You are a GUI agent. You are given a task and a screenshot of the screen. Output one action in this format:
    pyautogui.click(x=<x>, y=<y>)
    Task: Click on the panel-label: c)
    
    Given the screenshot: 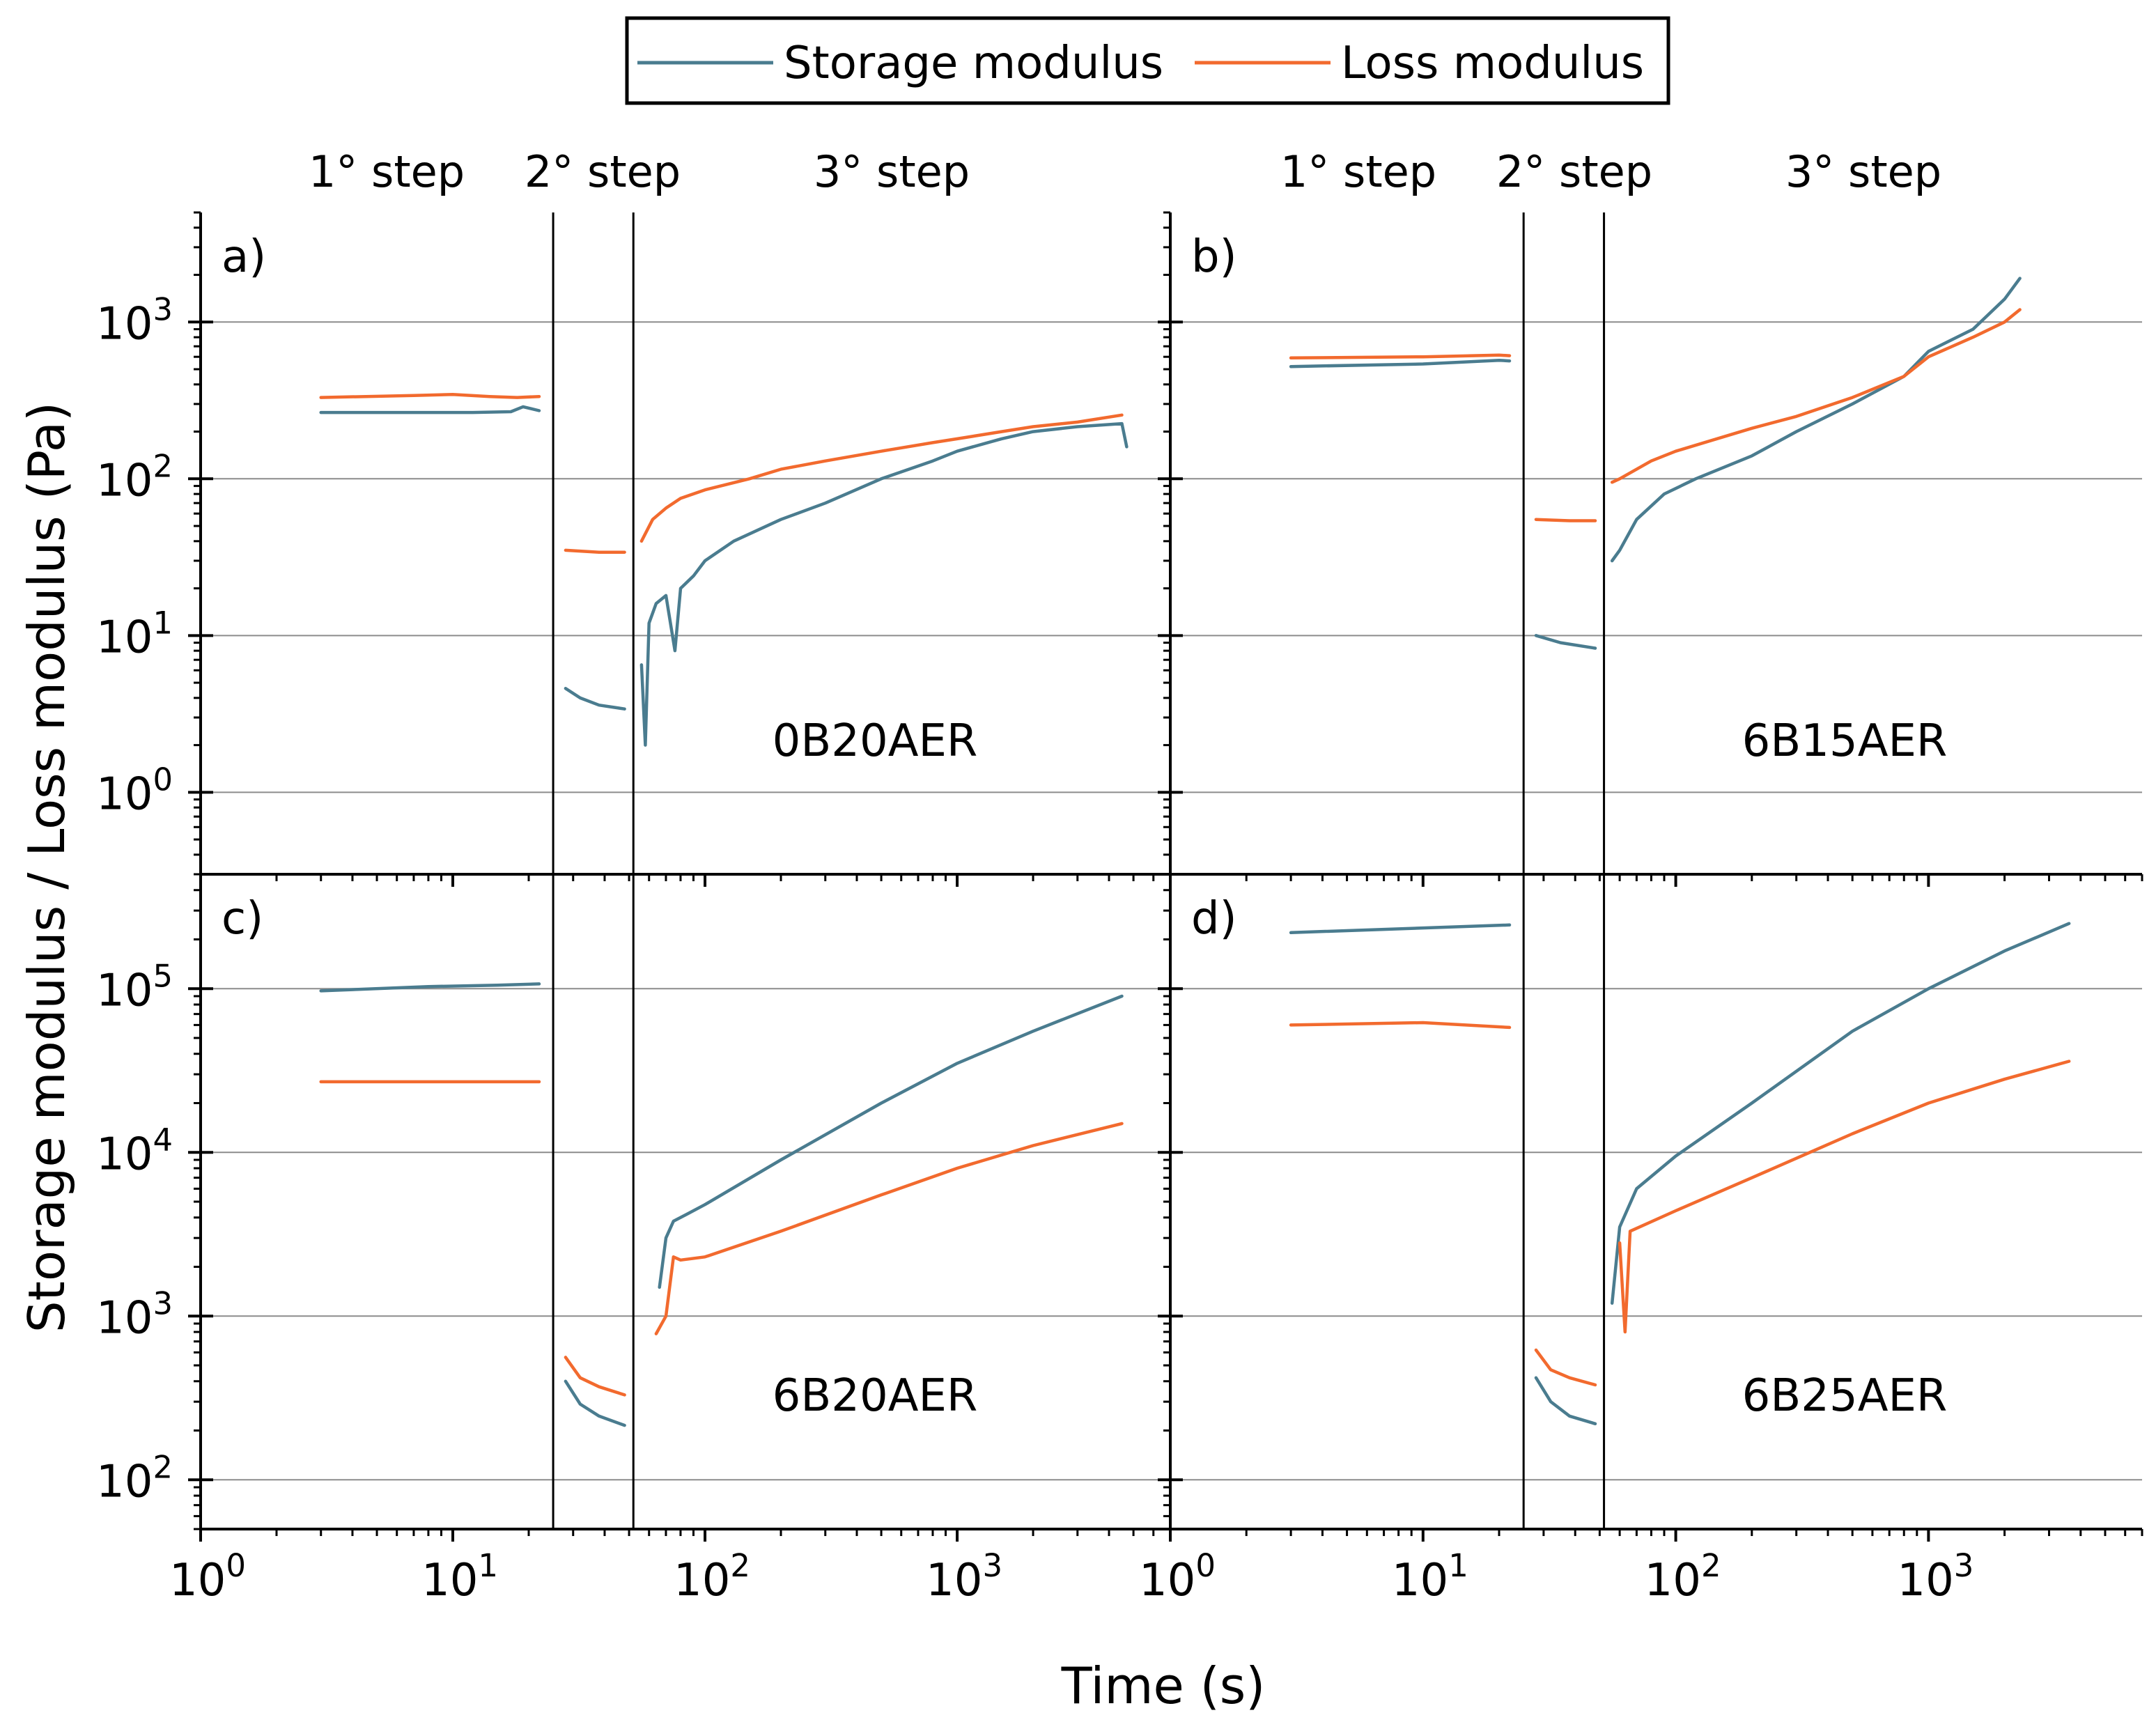 What is the action you would take?
    pyautogui.click(x=242, y=919)
    